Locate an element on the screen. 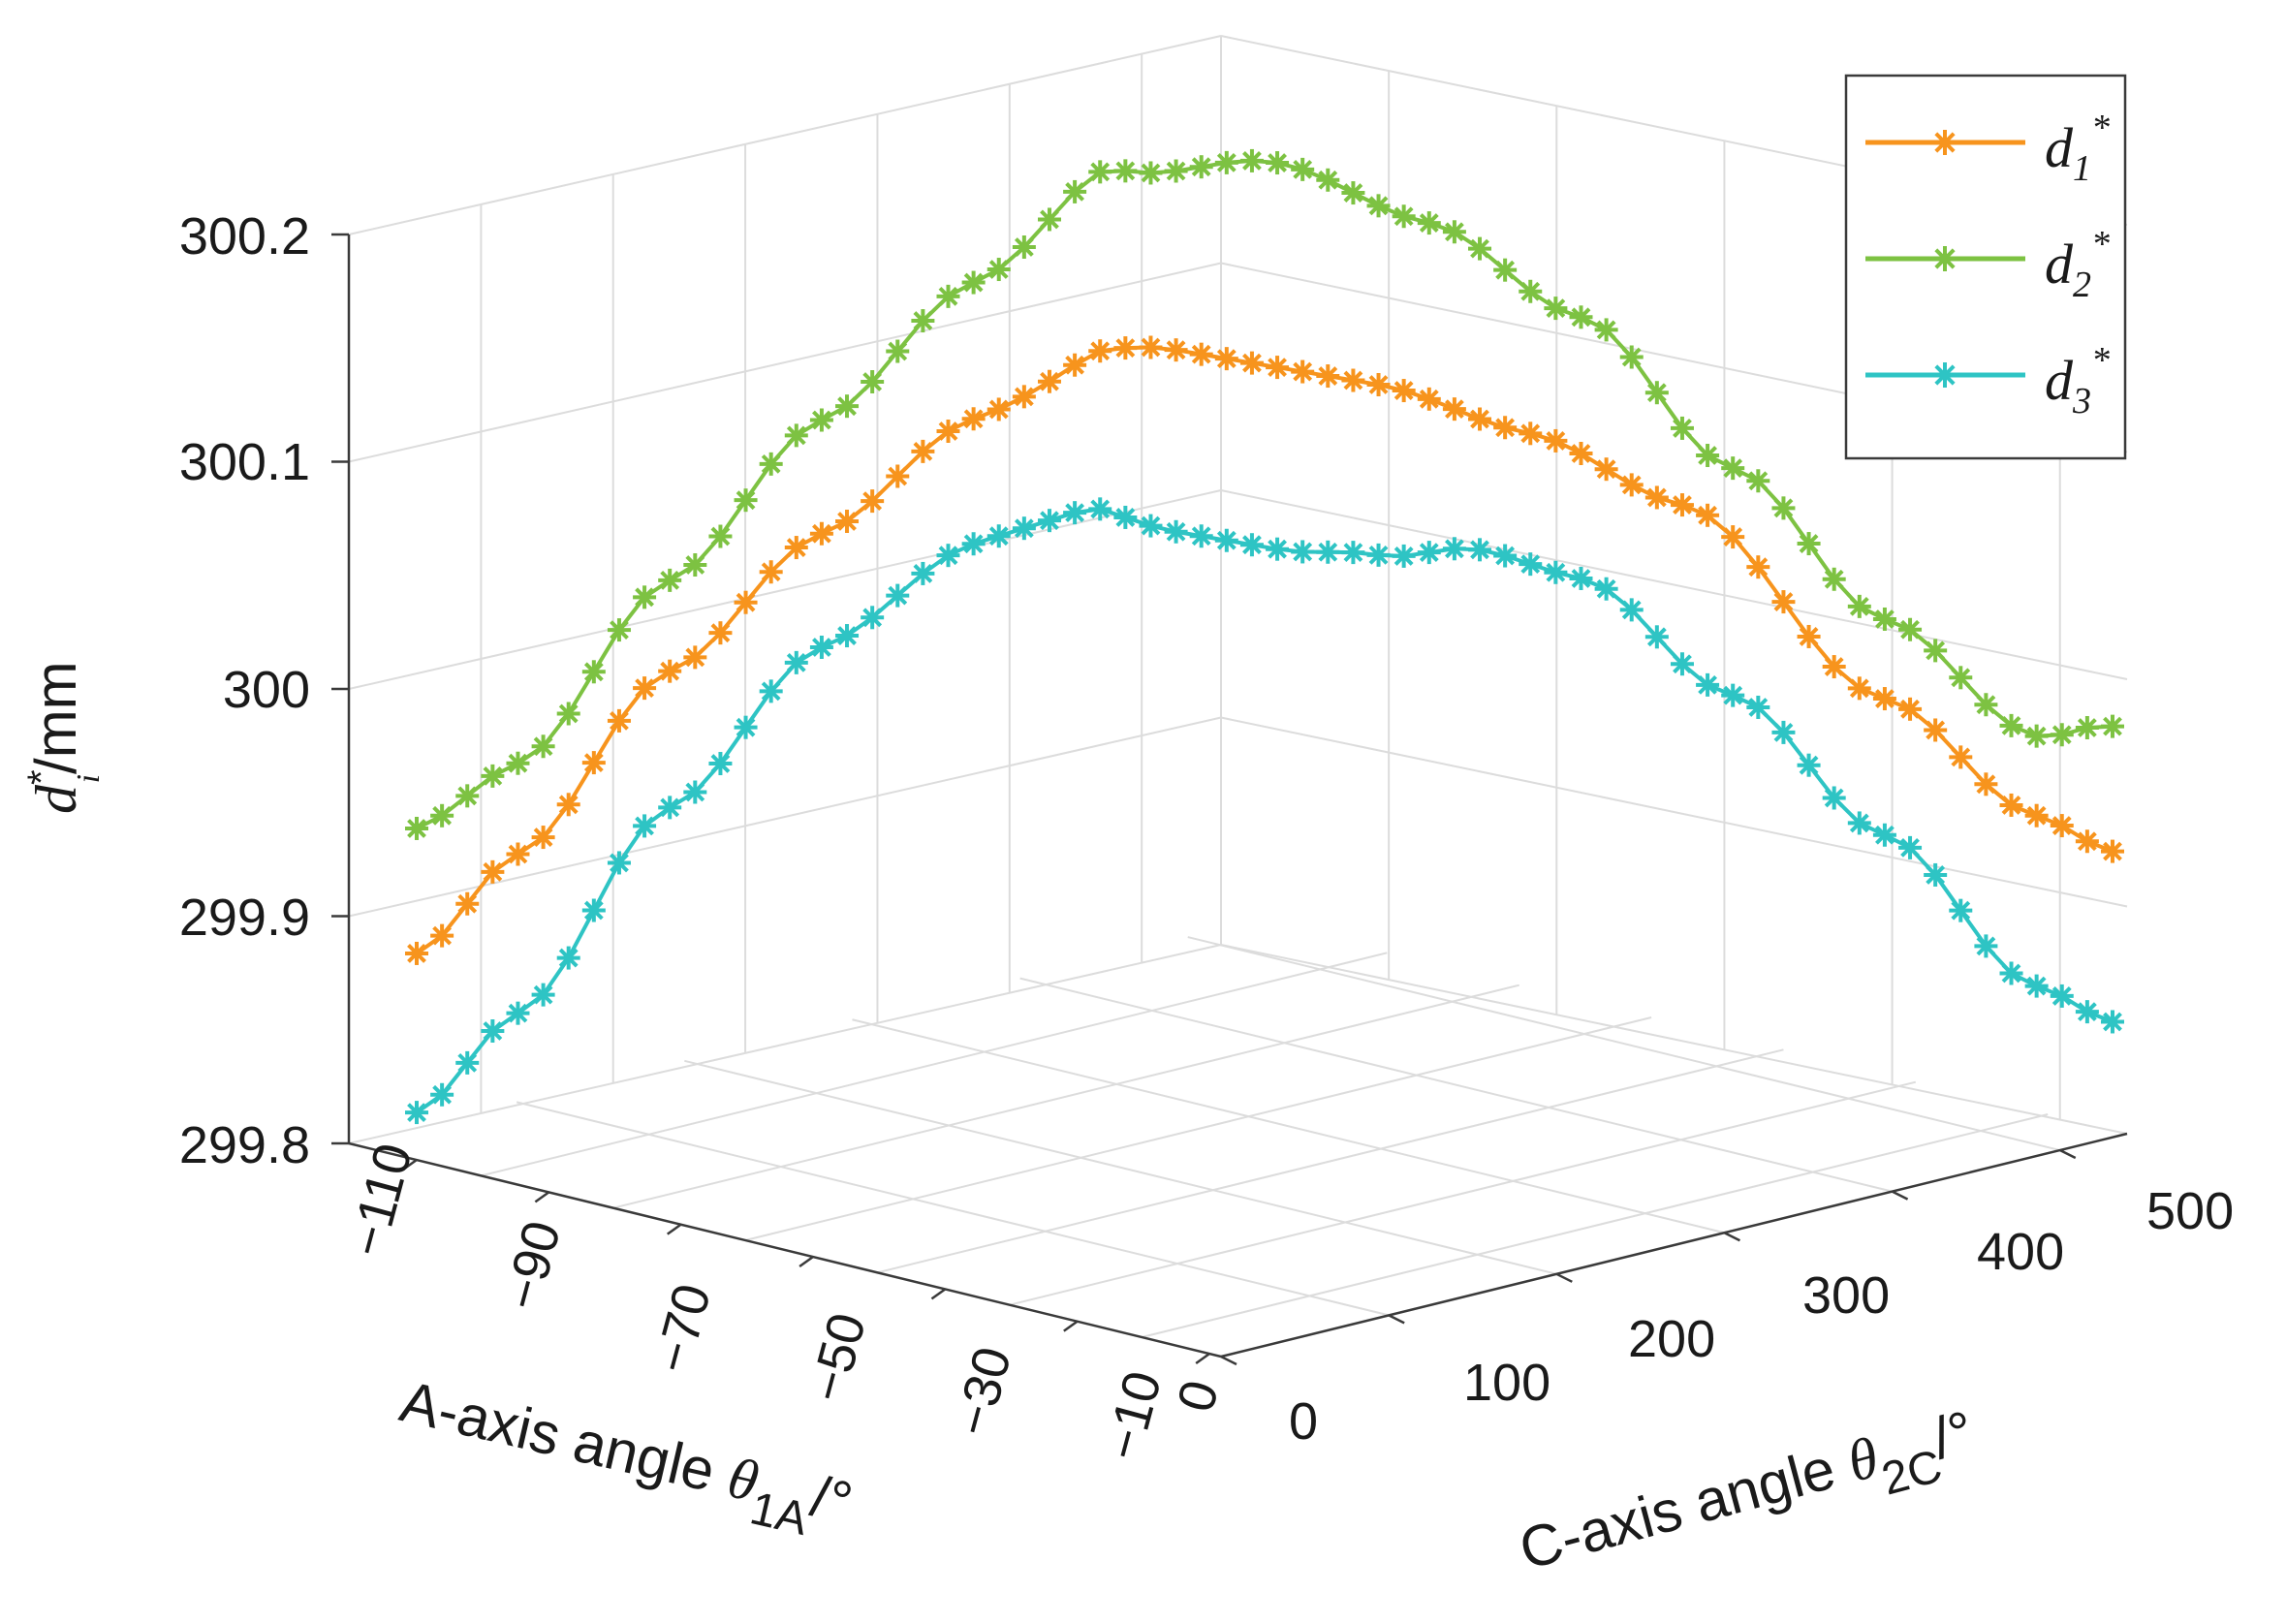 The width and height of the screenshot is (2286, 1624). c-axis-tick-label: 200 is located at coordinates (1672, 1339).